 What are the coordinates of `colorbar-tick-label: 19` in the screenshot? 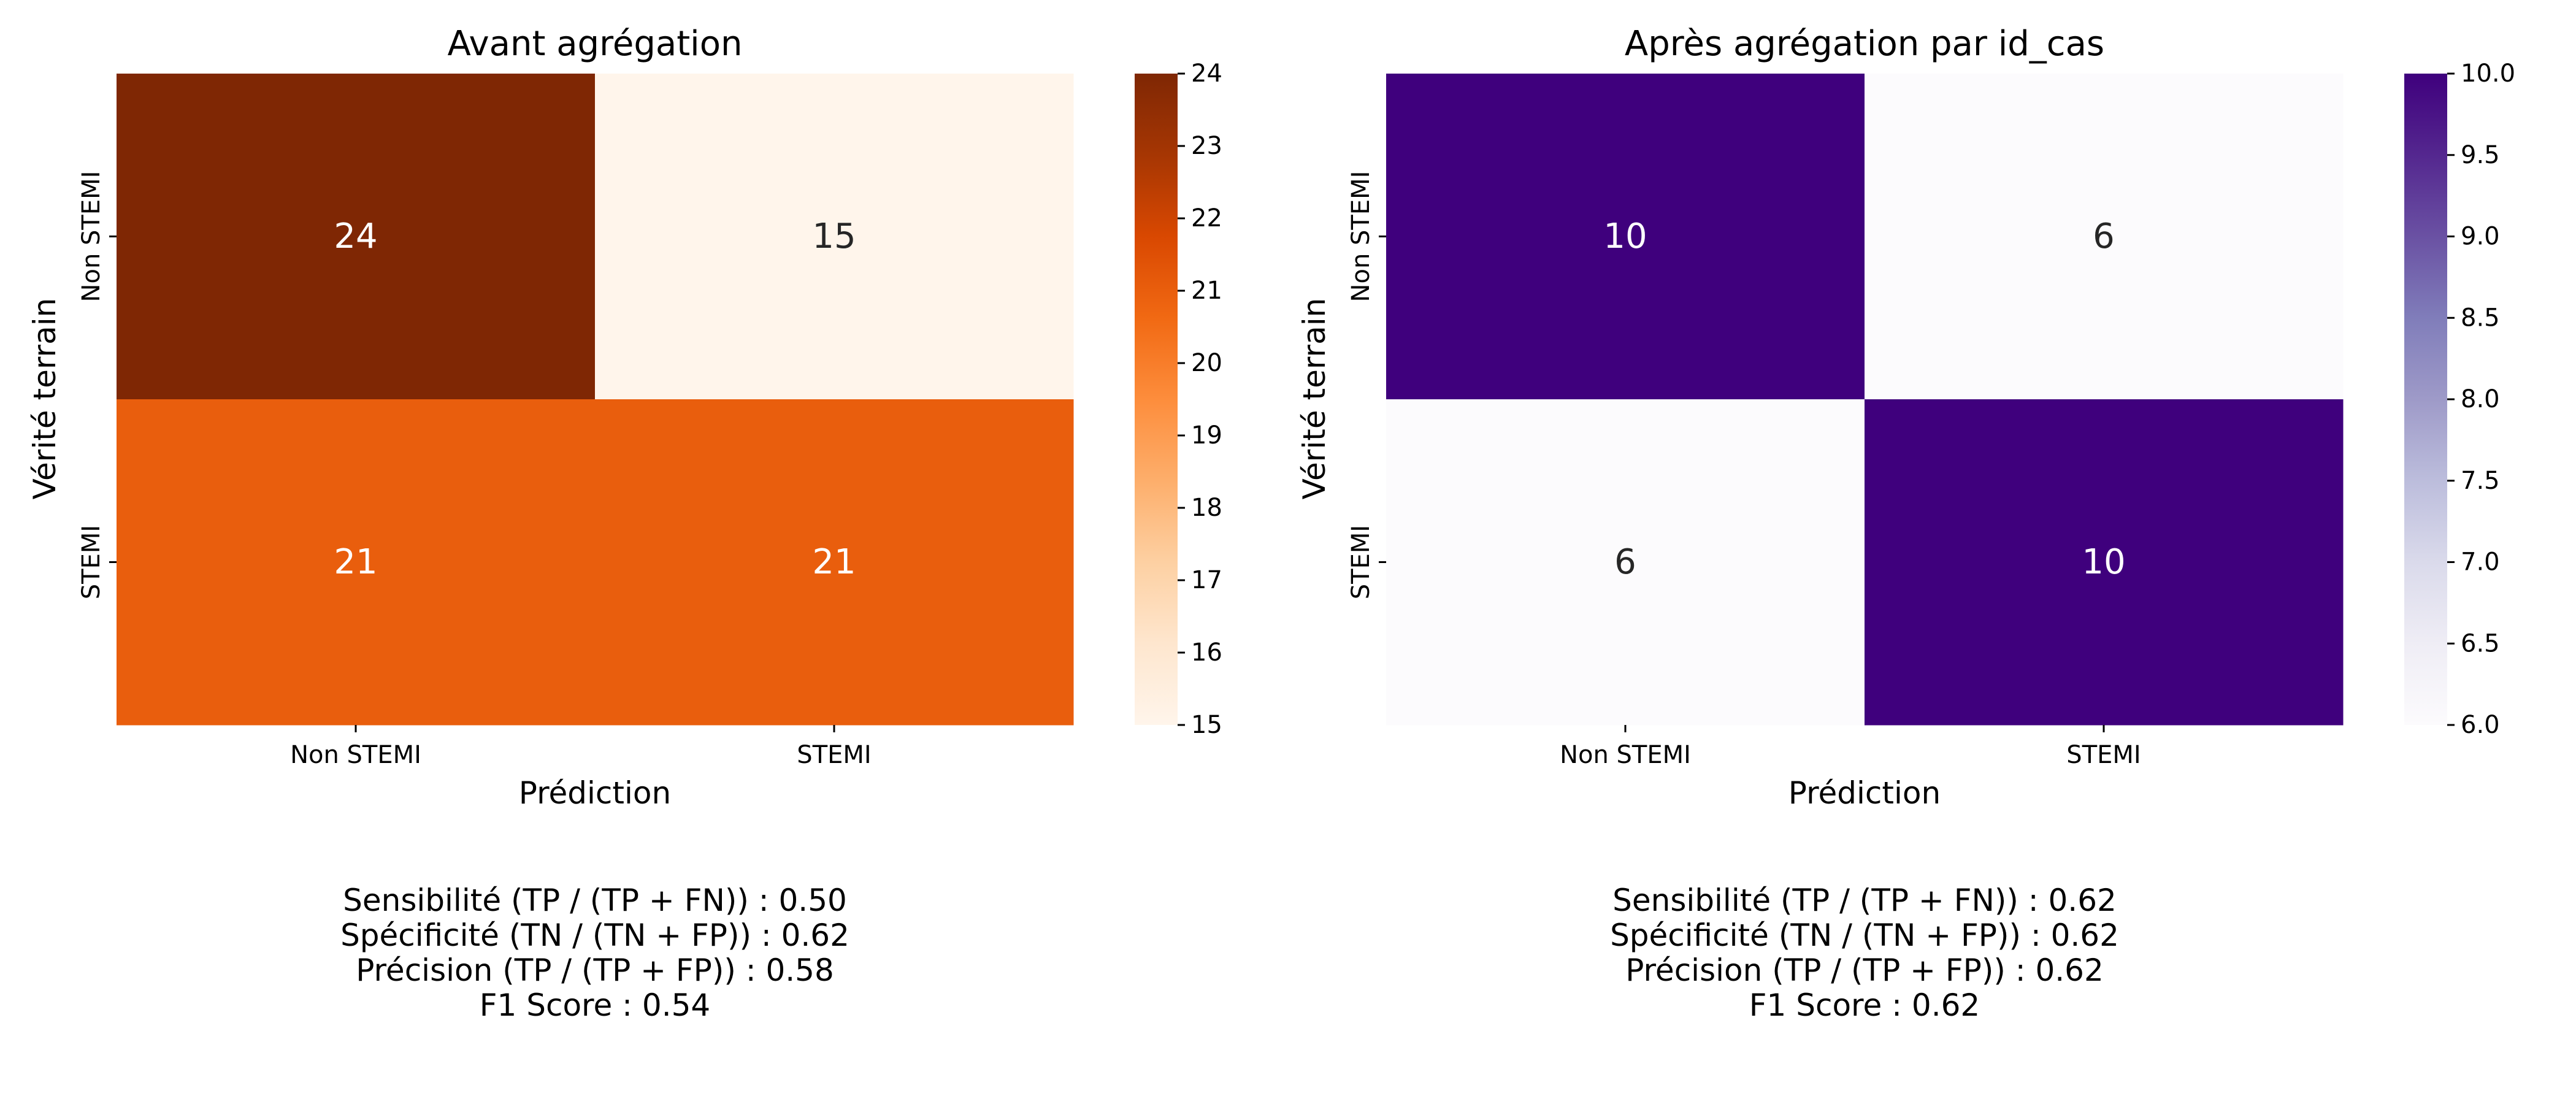 It's located at (1206, 435).